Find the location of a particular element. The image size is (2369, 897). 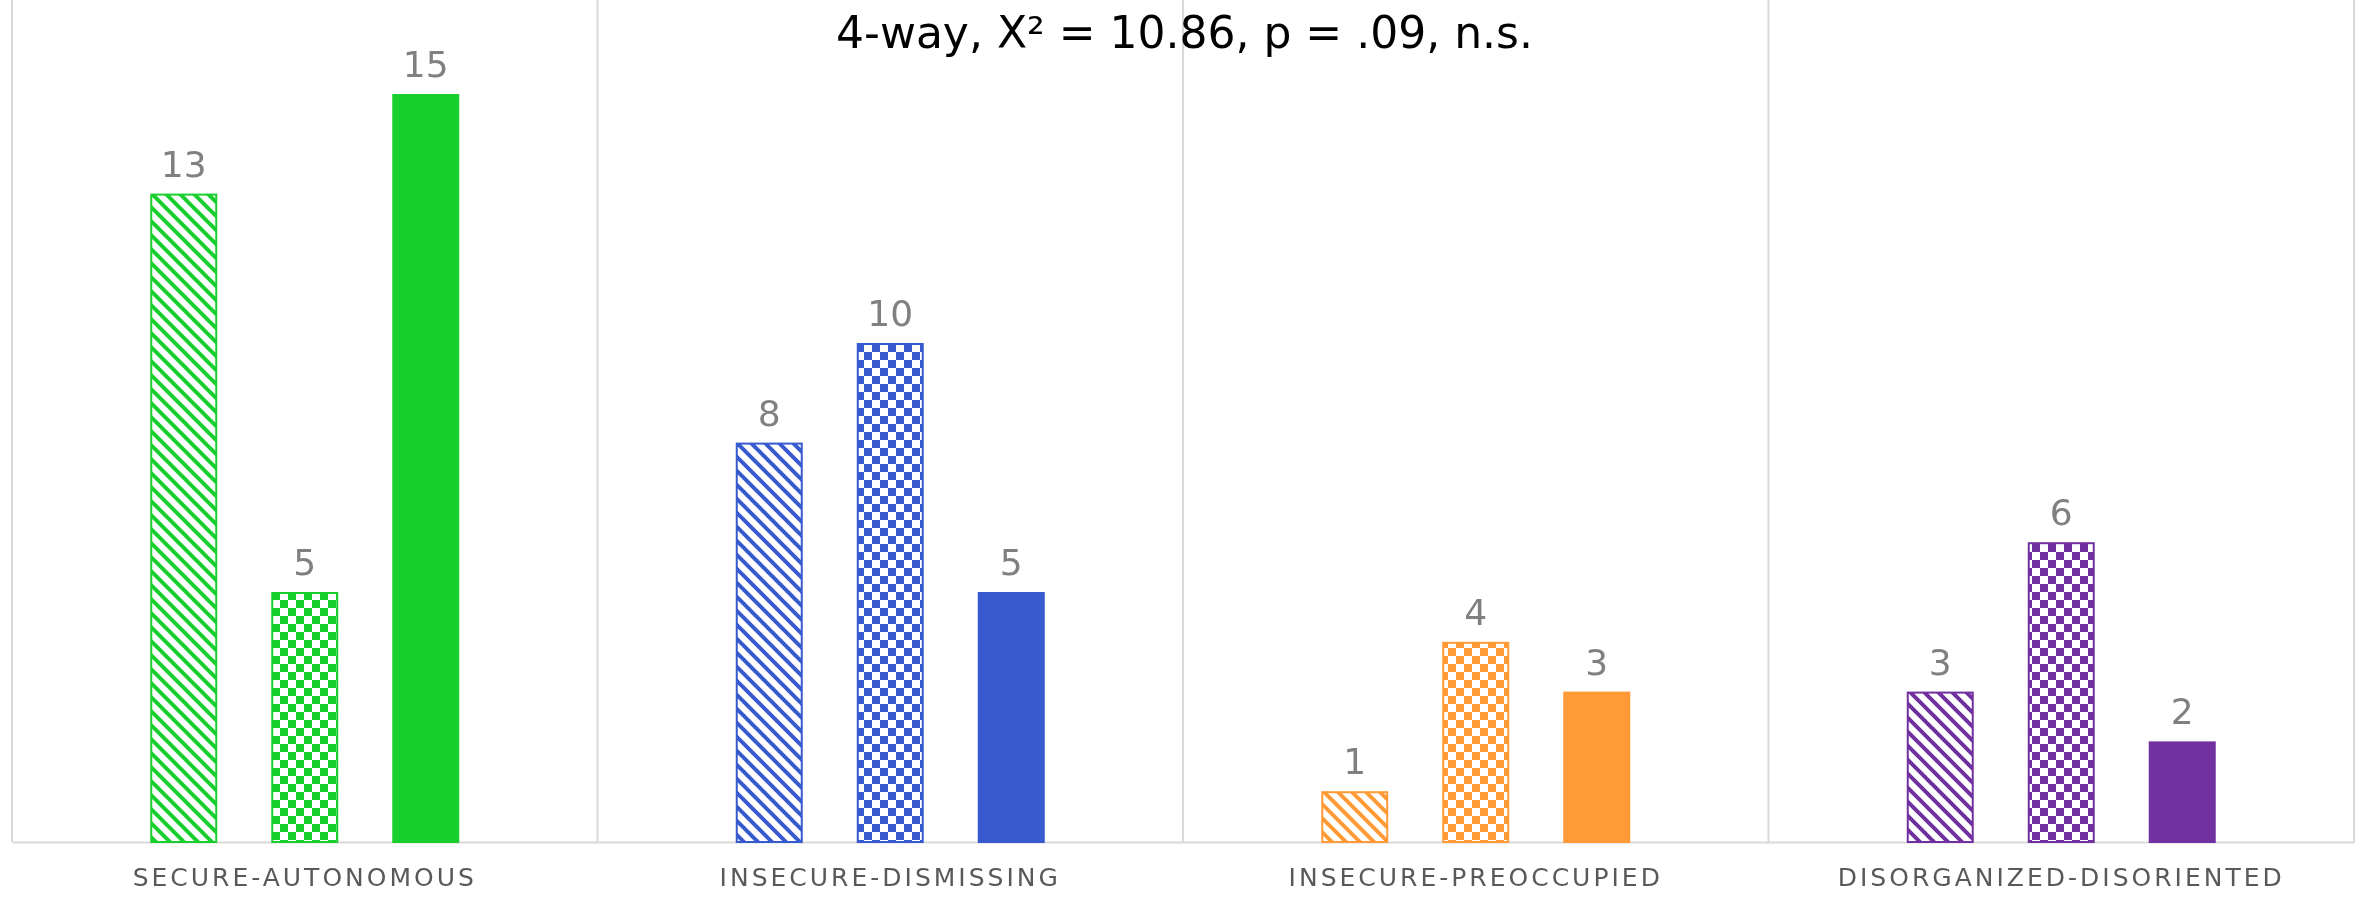

data-label: 2 is located at coordinates (2182, 712).